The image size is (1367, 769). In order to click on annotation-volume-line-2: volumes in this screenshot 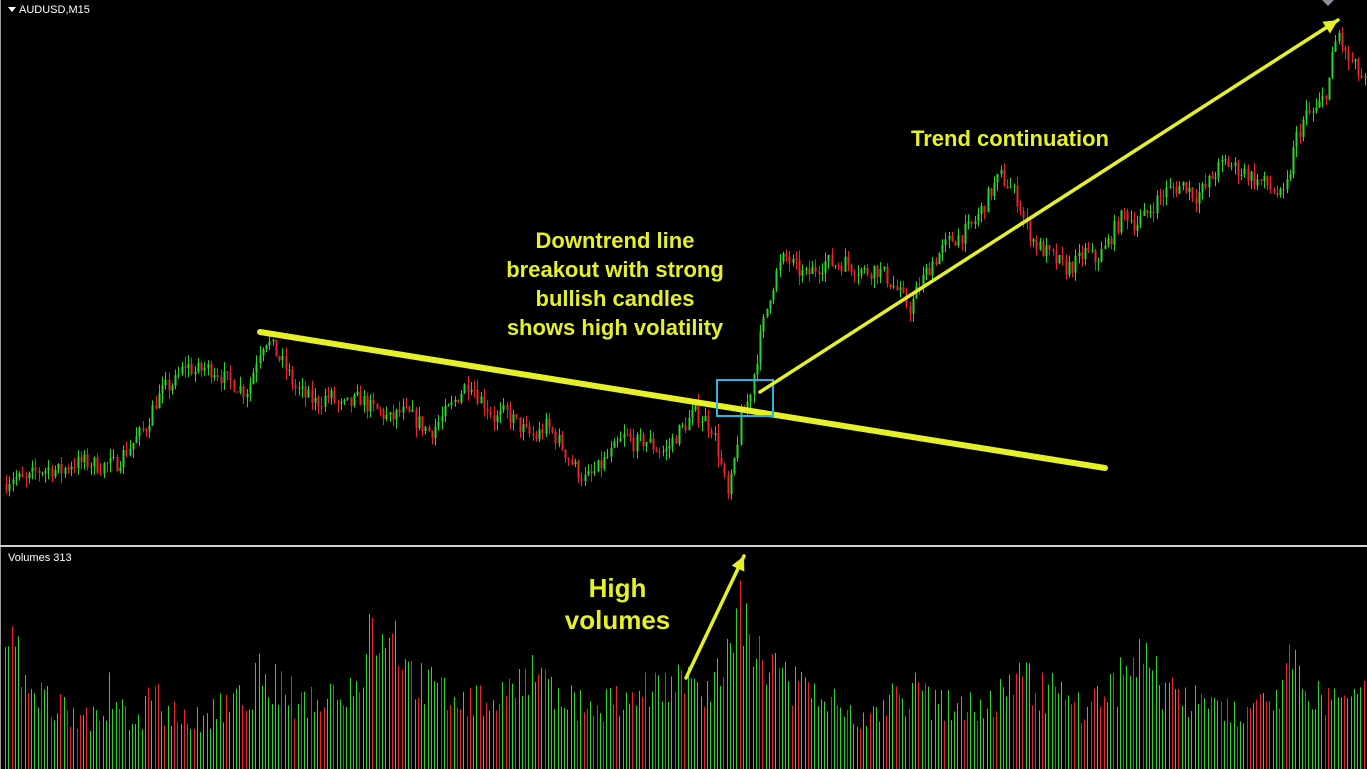, I will do `click(617, 620)`.